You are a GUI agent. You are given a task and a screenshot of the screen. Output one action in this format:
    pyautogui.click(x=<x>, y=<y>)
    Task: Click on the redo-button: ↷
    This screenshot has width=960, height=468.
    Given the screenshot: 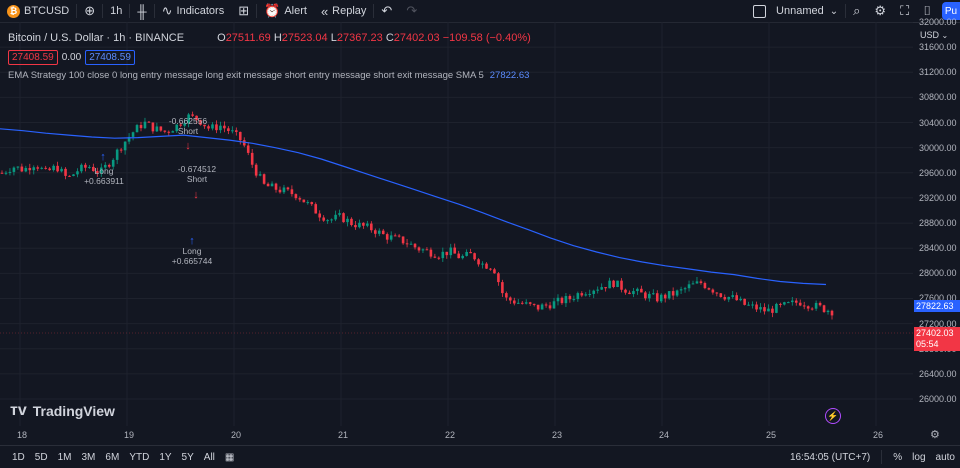 What is the action you would take?
    pyautogui.click(x=411, y=11)
    